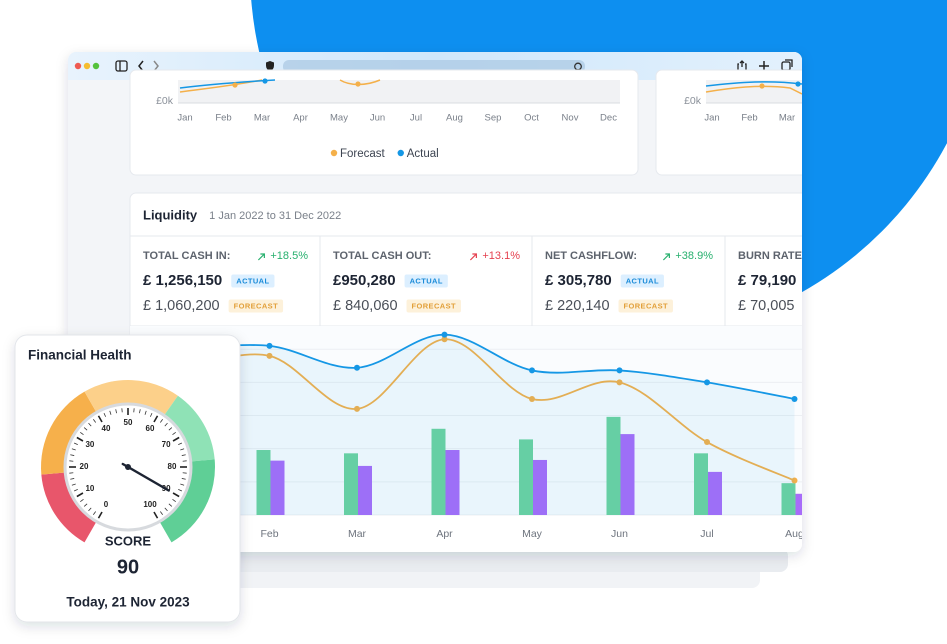  Describe the element at coordinates (150, 504) in the screenshot. I see `tick-label: 100` at that location.